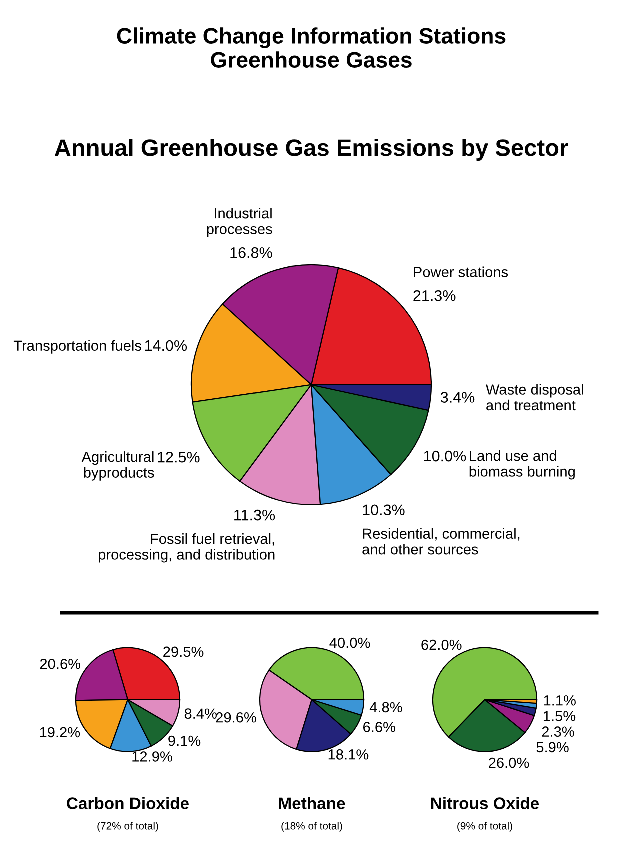  Describe the element at coordinates (485, 827) in the screenshot. I see `text: (9% of total)` at that location.